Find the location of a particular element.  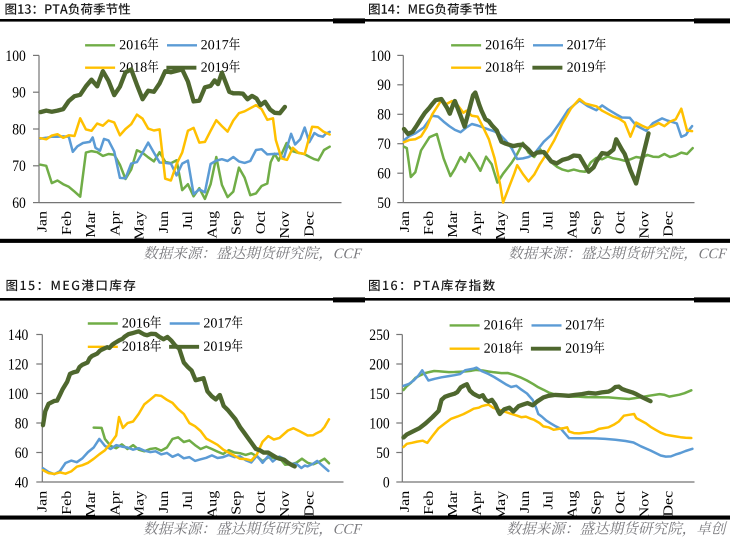

svg-text: 200 is located at coordinates (379, 364).